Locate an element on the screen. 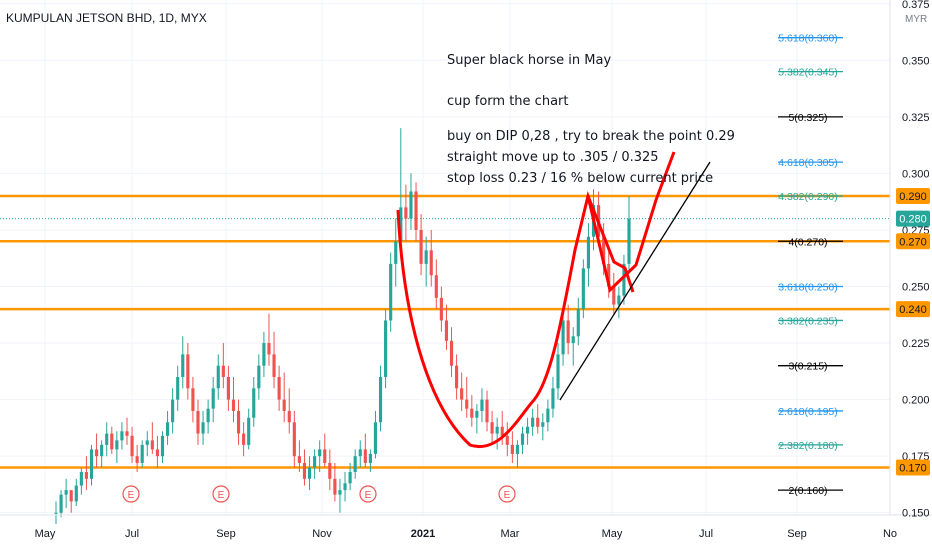 The height and width of the screenshot is (555, 932). time-axis: May Jul Sep Nov 2021 Mar May Jul Sep No is located at coordinates (466, 534).